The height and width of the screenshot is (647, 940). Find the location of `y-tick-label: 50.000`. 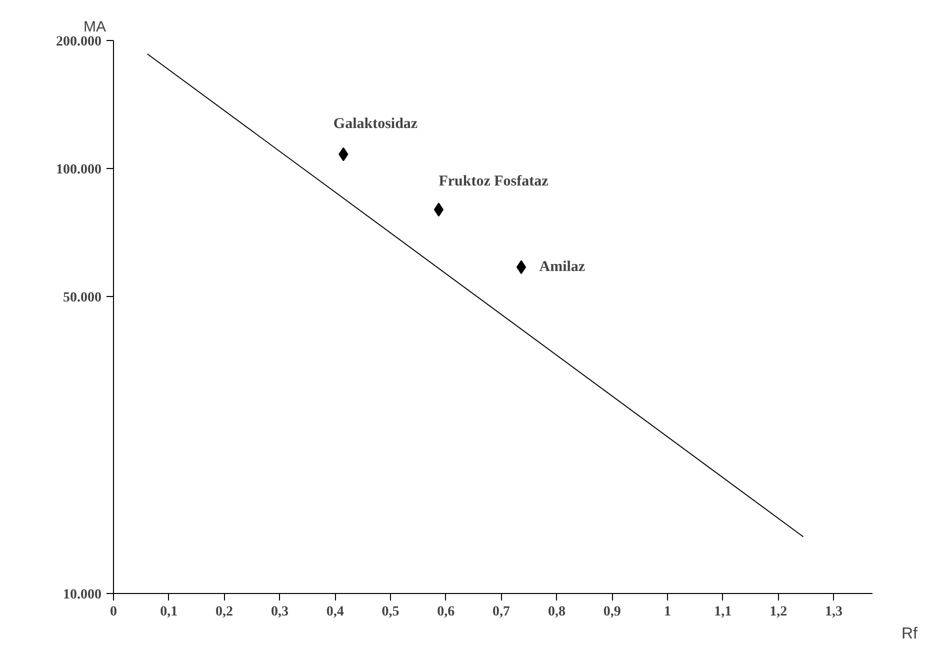

y-tick-label: 50.000 is located at coordinates (82, 298).